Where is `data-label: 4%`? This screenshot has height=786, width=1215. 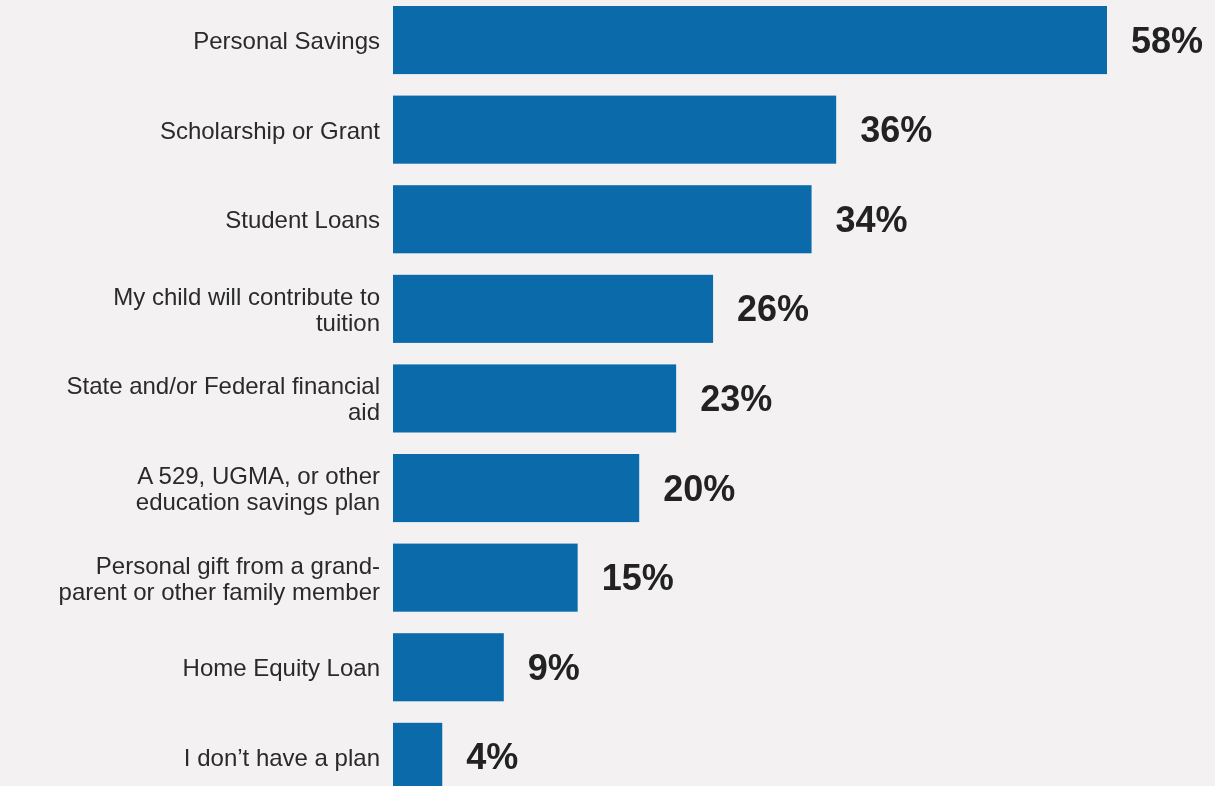
data-label: 4% is located at coordinates (492, 757).